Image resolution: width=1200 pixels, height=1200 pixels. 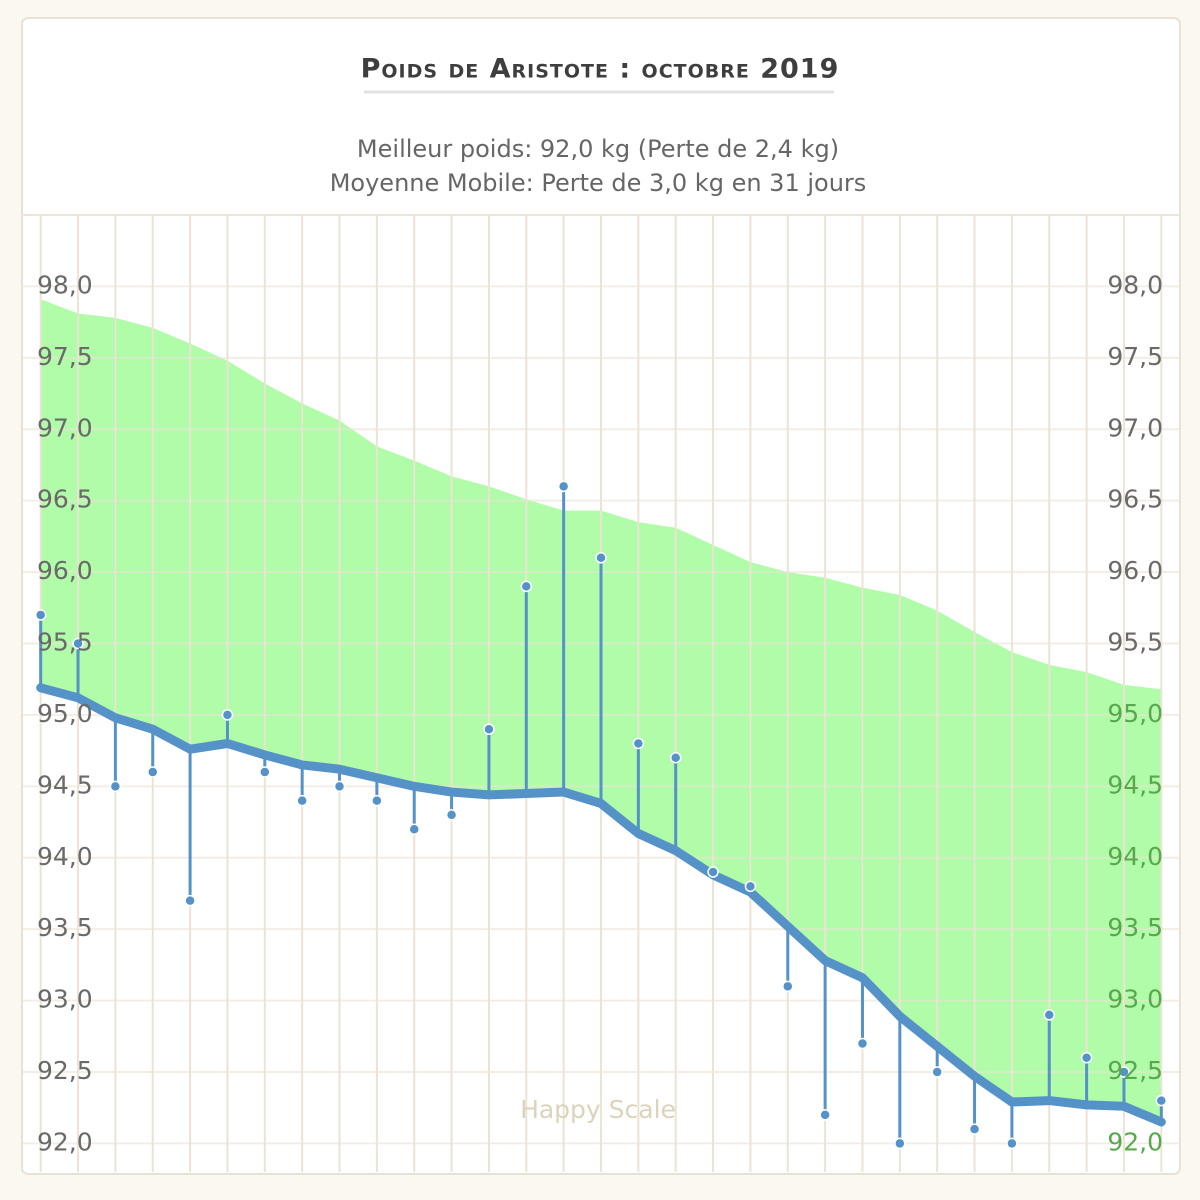 I want to click on y2-tick-label: 96,0, so click(x=1135, y=570).